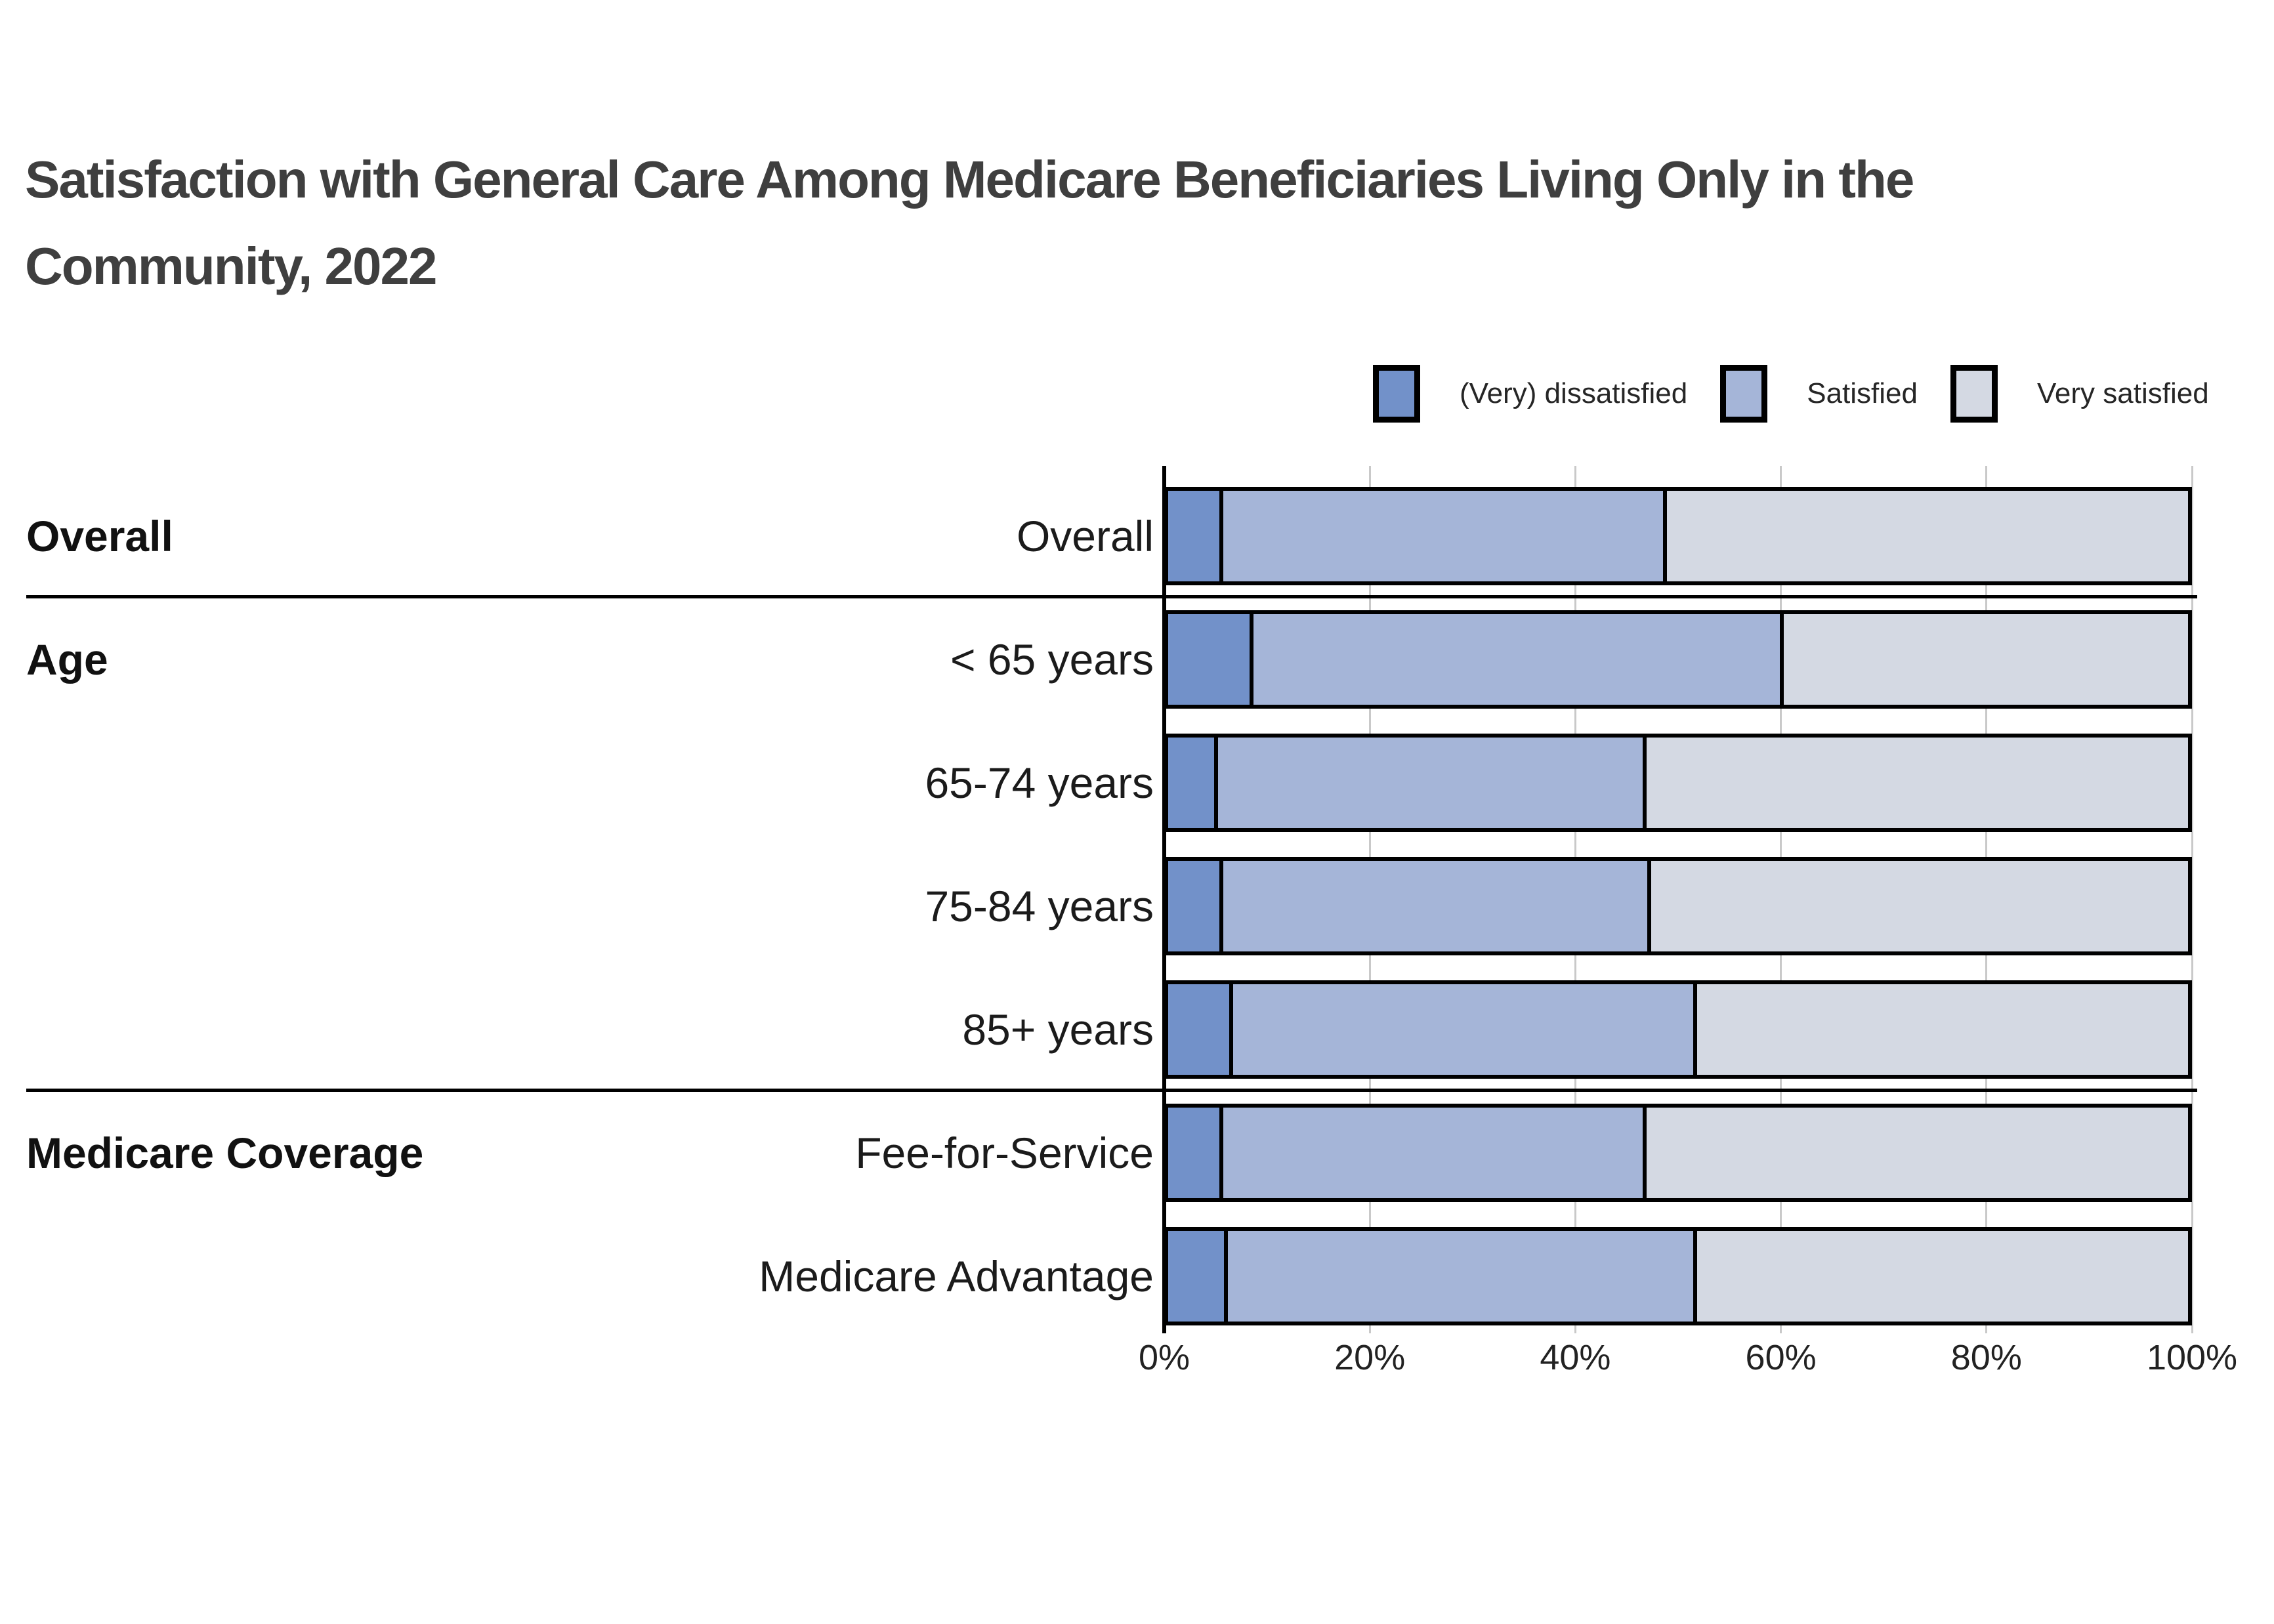 This screenshot has height=1624, width=2274. What do you see at coordinates (1574, 393) in the screenshot?
I see `legend-item-label: (Very) dissatisfied` at bounding box center [1574, 393].